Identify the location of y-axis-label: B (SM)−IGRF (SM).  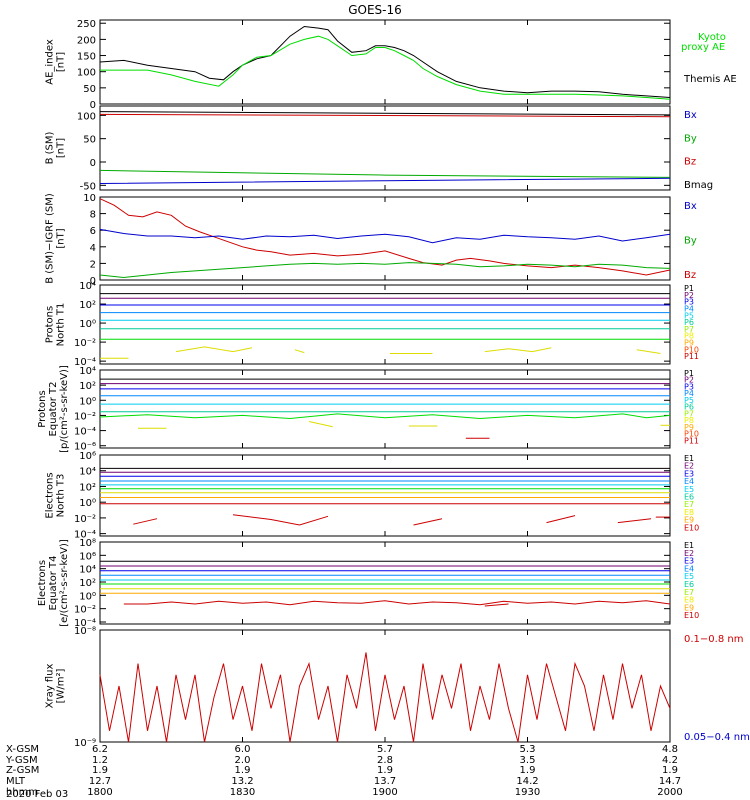
(50, 238).